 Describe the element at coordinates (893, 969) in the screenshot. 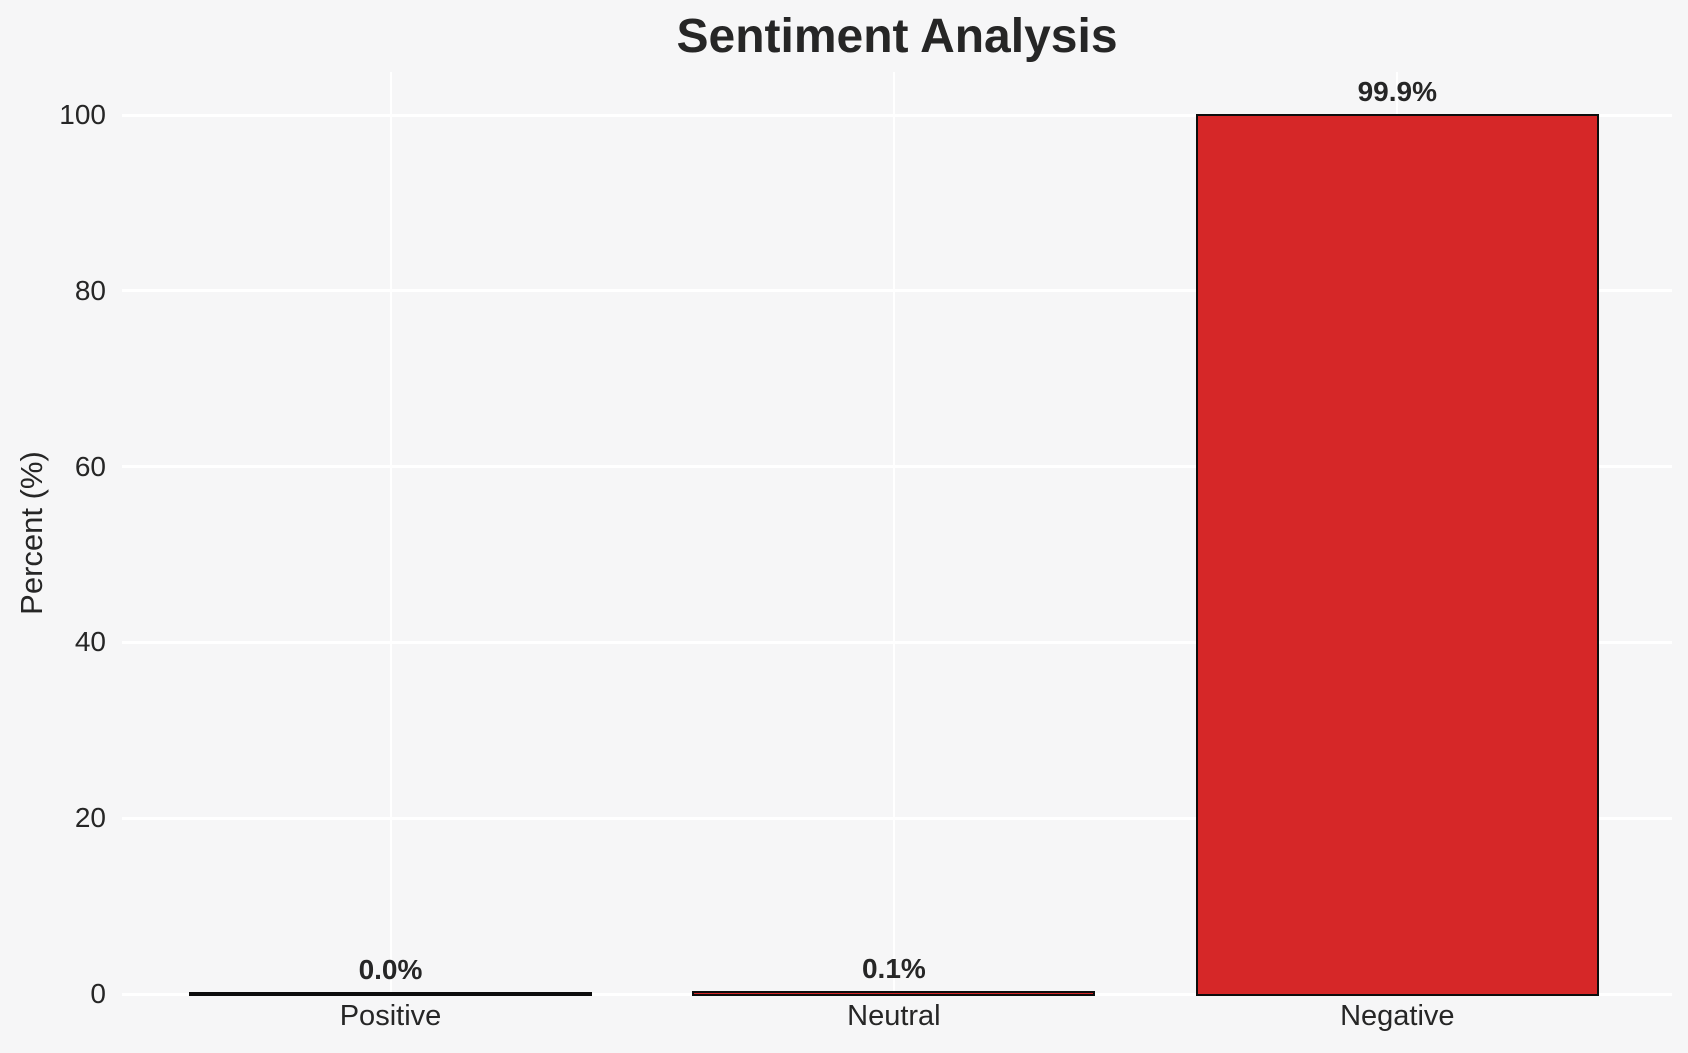

I see `bar-value-label: 0.1%` at that location.